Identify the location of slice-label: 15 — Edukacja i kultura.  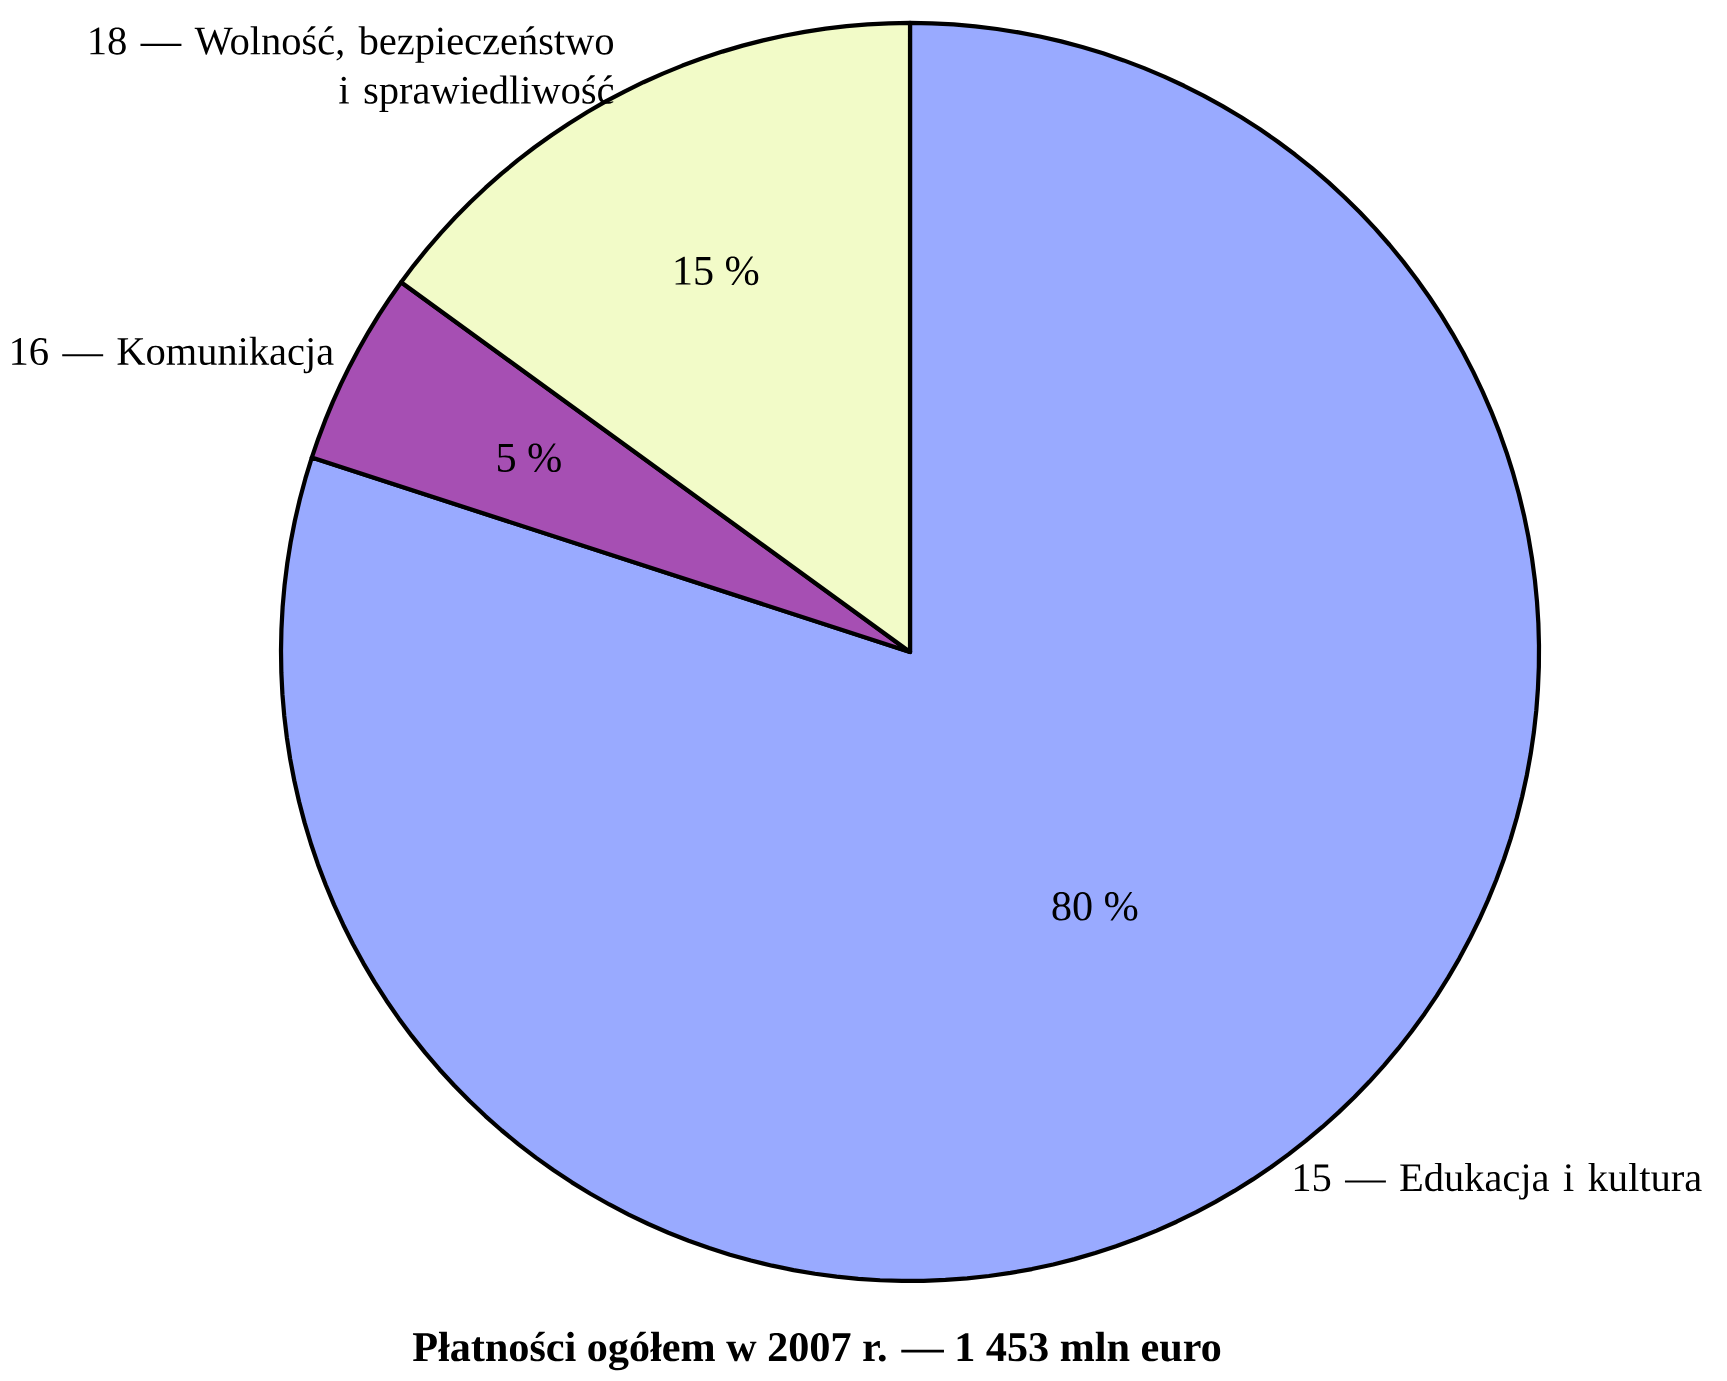
(1498, 1181).